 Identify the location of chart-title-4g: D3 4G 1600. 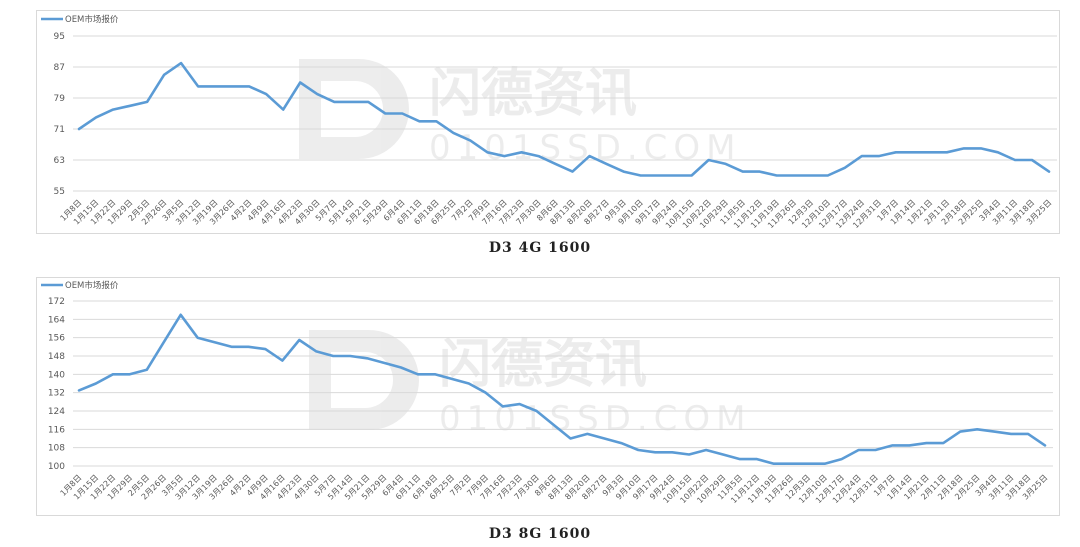
(540, 248).